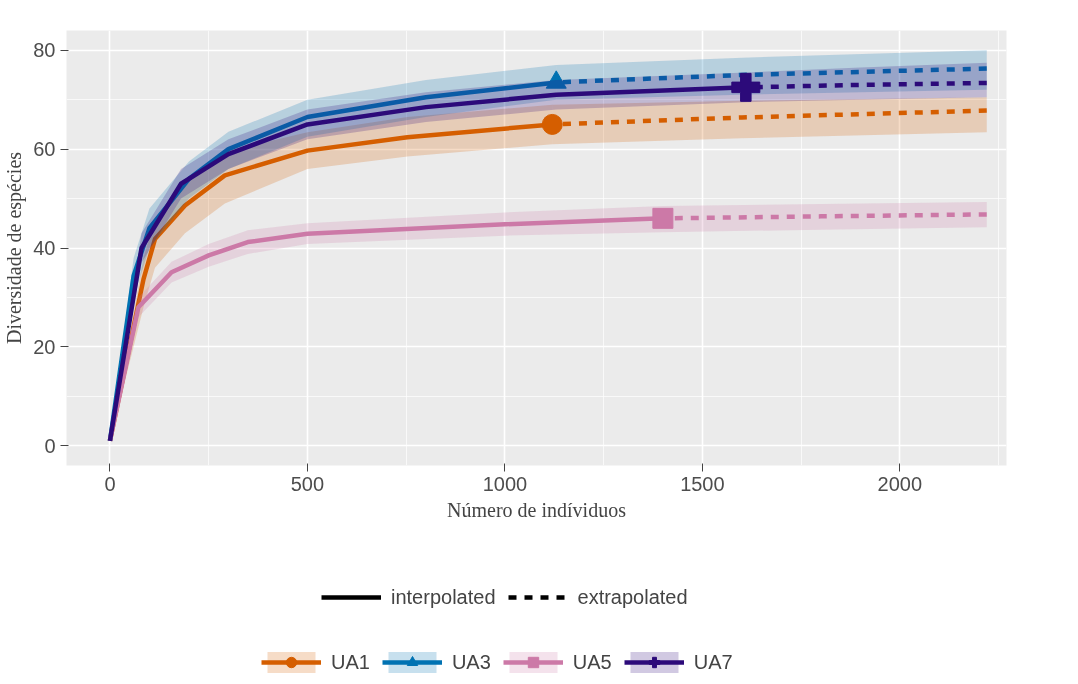 This screenshot has width=1078, height=684. Describe the element at coordinates (900, 483) in the screenshot. I see `x-tick-label: 2000` at that location.